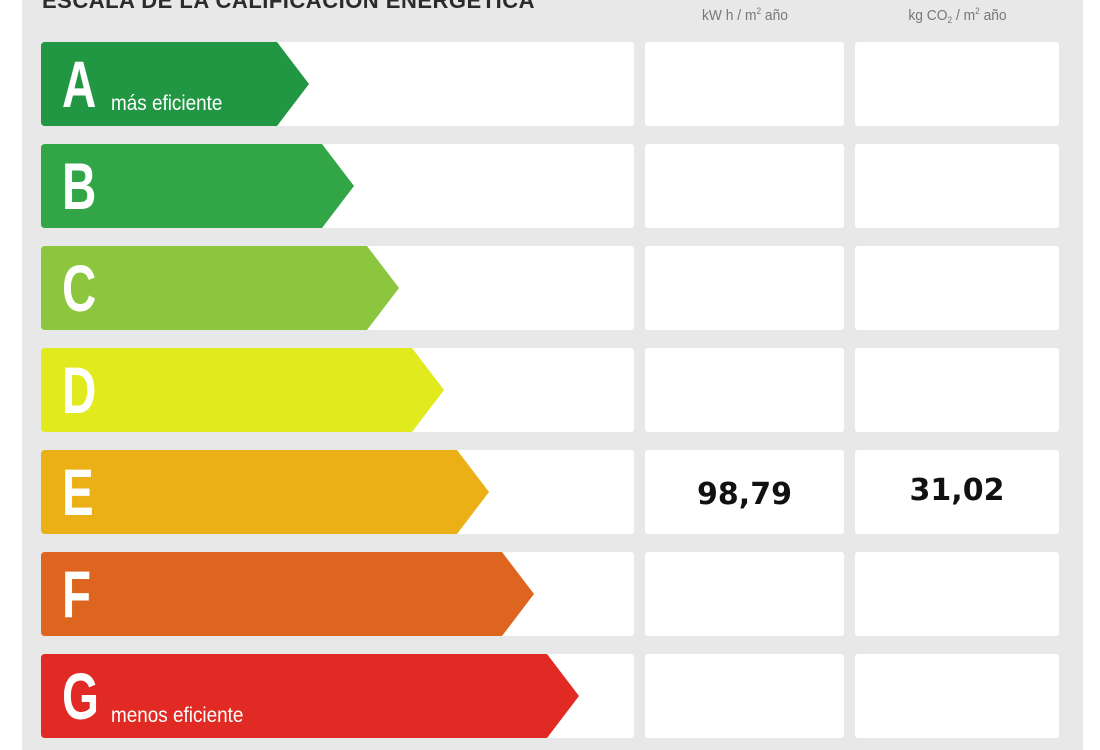 The image size is (1100, 750). I want to click on emissions-value: 31,02, so click(957, 490).